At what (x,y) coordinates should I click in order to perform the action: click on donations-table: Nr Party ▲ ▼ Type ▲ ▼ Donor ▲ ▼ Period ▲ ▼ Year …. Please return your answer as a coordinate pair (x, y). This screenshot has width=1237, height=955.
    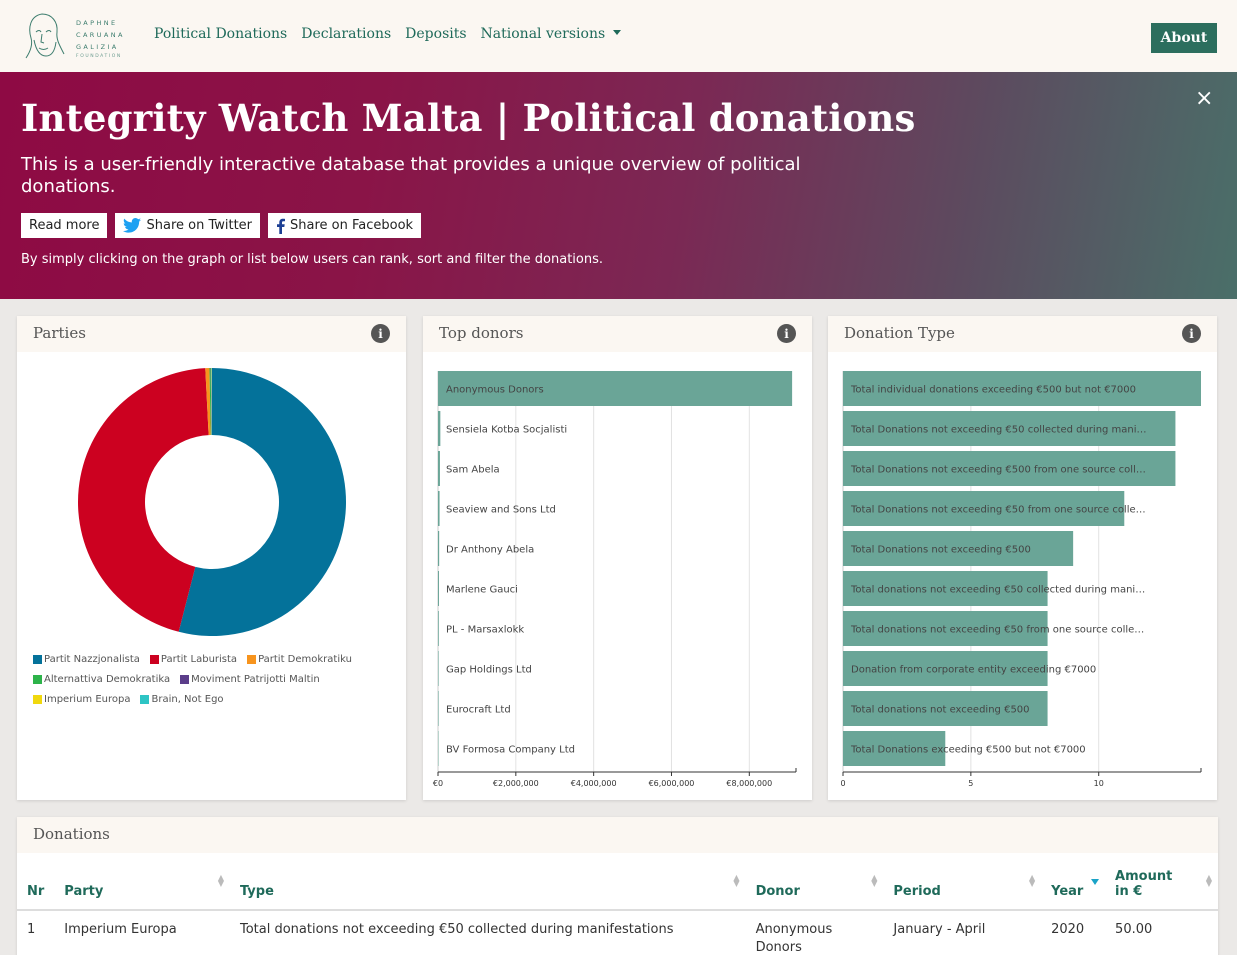
    Looking at the image, I should click on (617, 904).